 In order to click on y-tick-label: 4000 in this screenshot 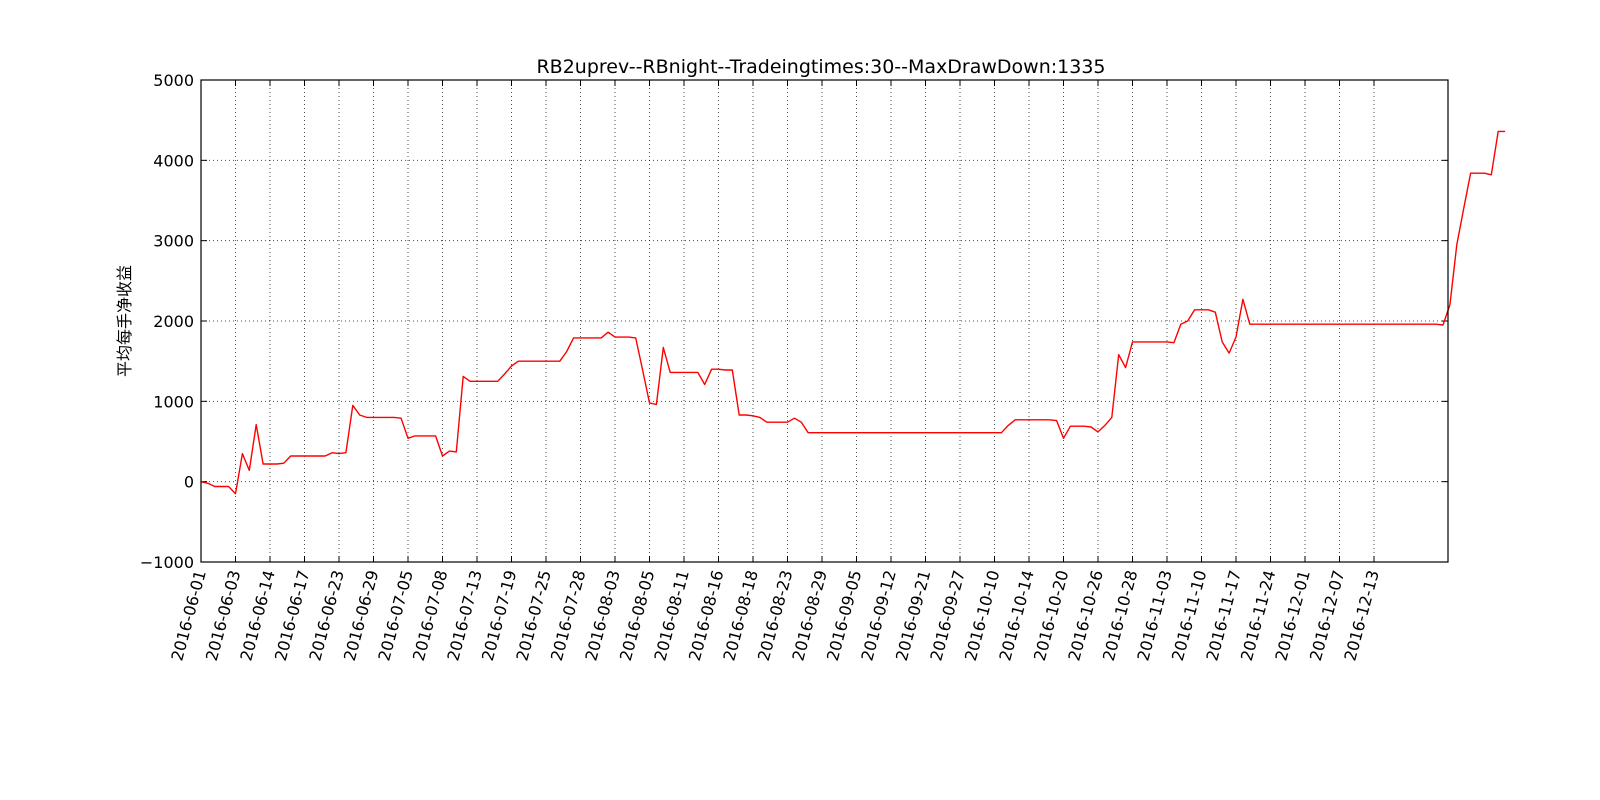, I will do `click(173, 160)`.